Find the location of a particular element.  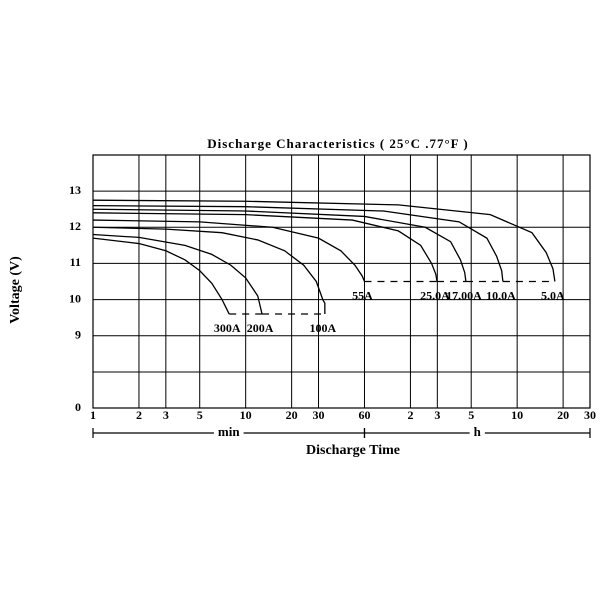

series-label: 5.0A is located at coordinates (553, 295).